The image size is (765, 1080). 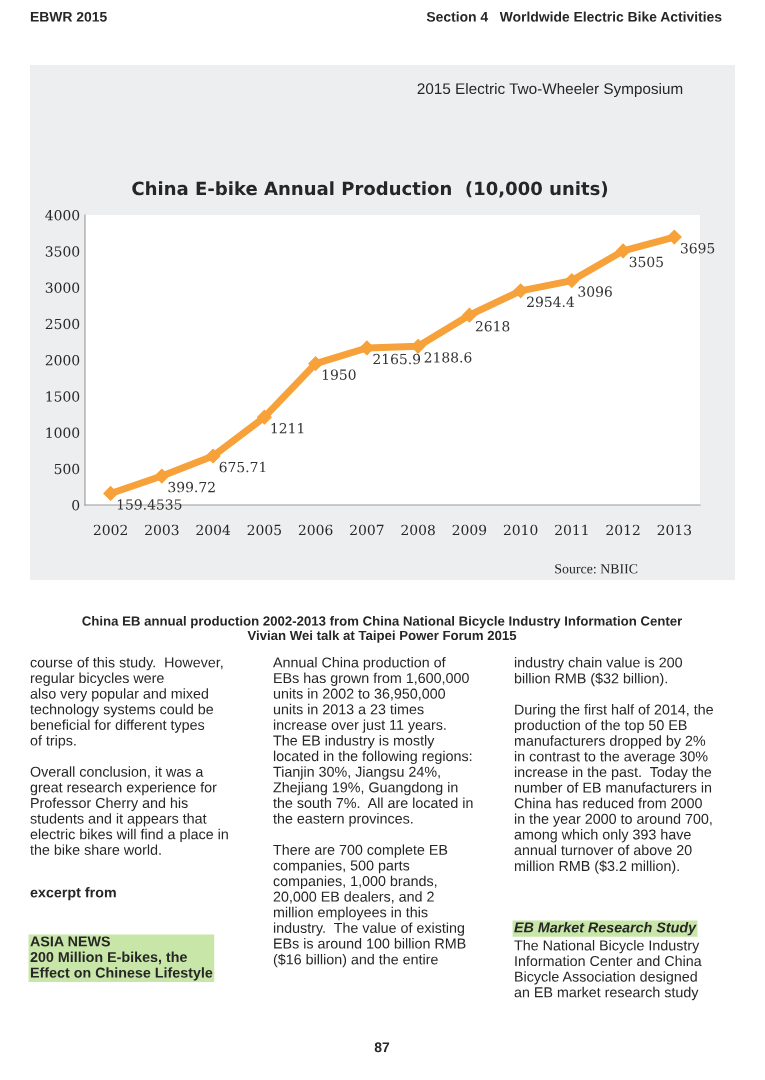 What do you see at coordinates (121, 958) in the screenshot?
I see `text: ASIA NEWS 200 Million E-bikes, the Effect on Chinese Lifestyle` at bounding box center [121, 958].